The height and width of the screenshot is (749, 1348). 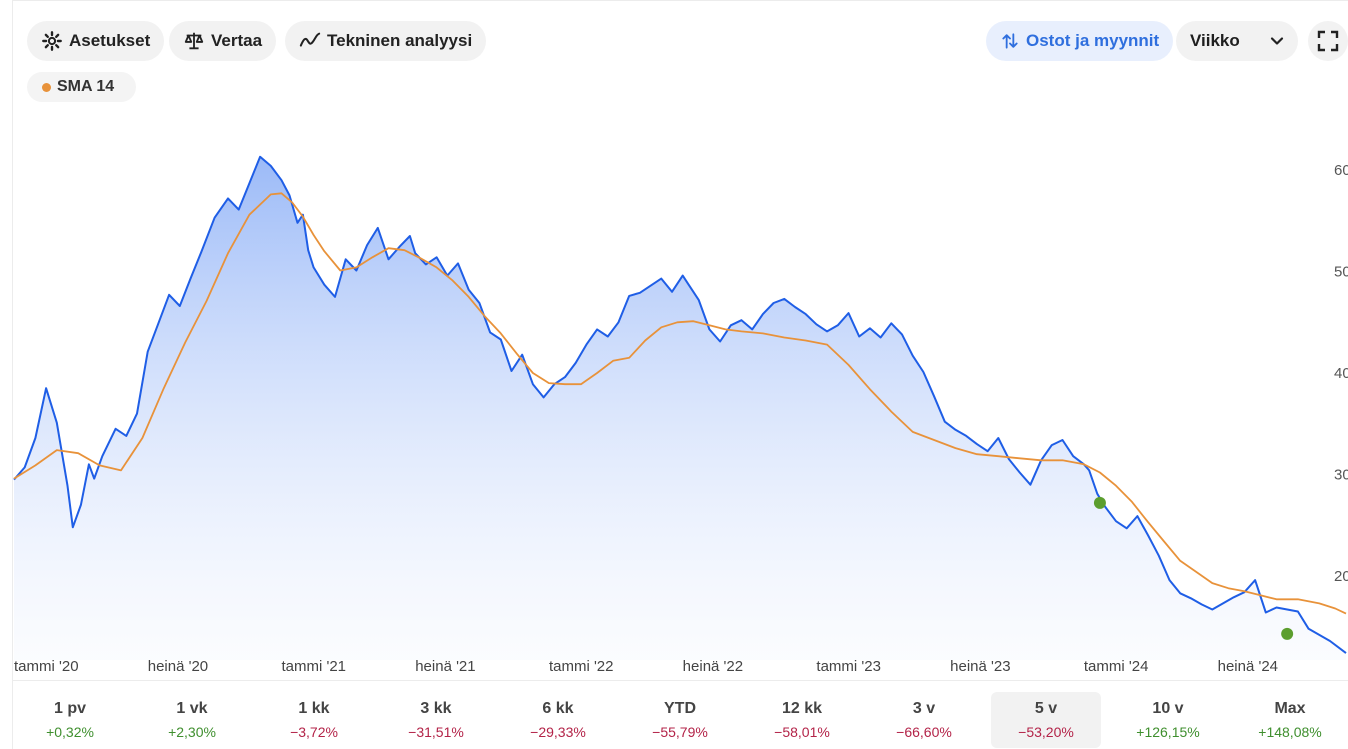 I want to click on period-change: +2,30%, so click(x=192, y=732).